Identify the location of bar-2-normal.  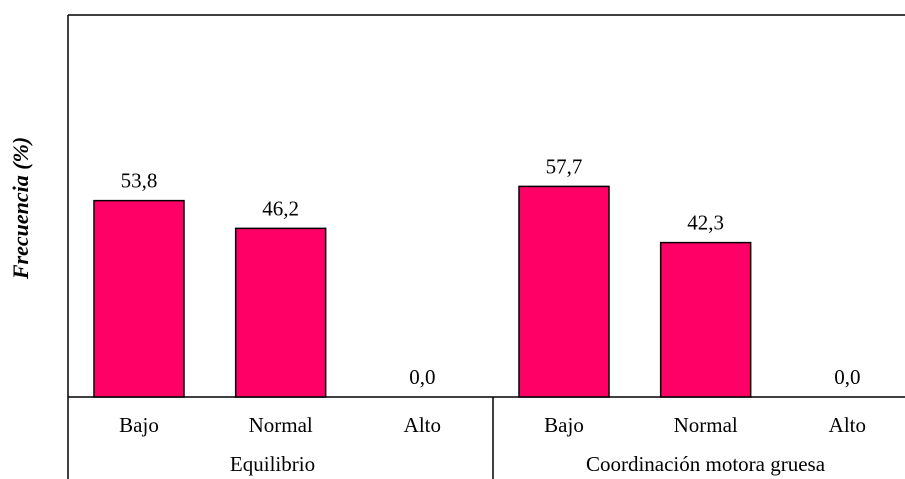
(705, 319).